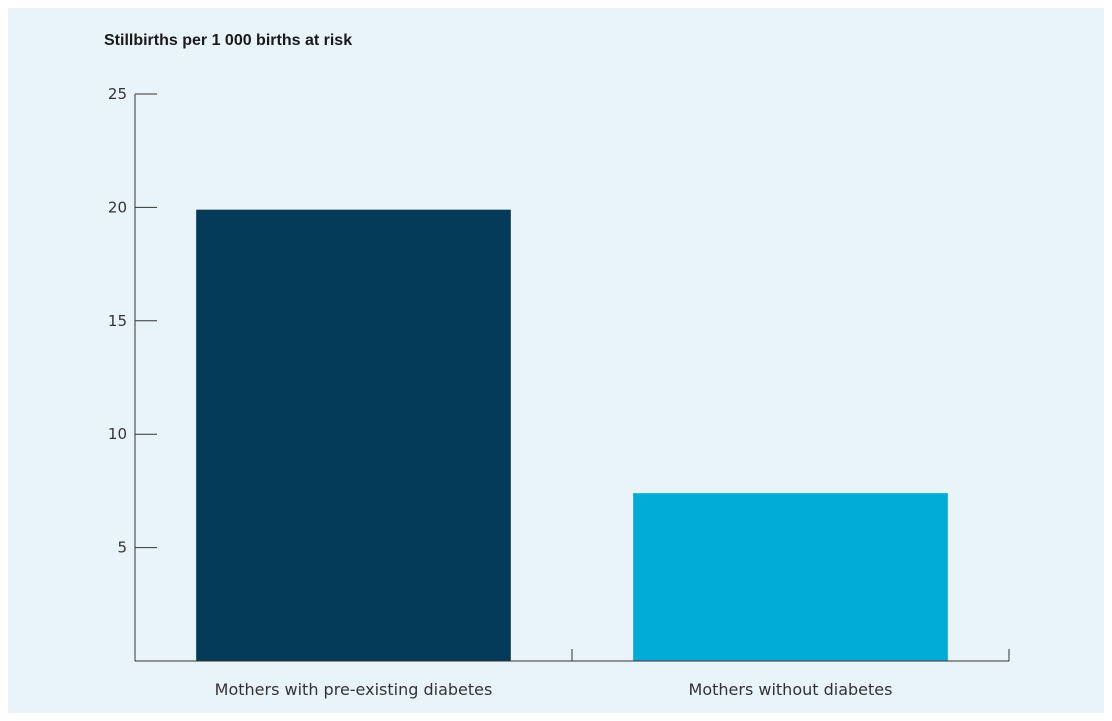  What do you see at coordinates (117, 434) in the screenshot?
I see `y-tick-label: 10` at bounding box center [117, 434].